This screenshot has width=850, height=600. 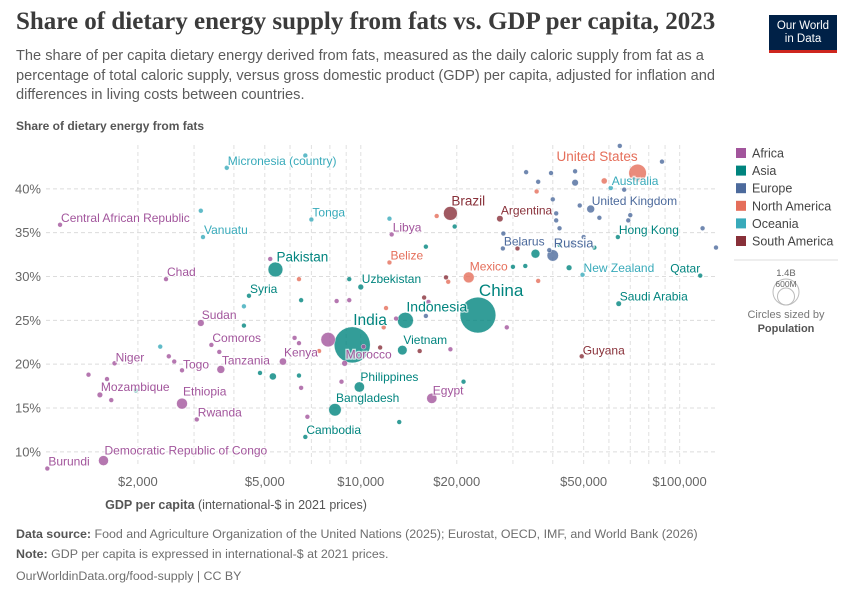 I want to click on point-label: Indonesia, so click(x=436, y=306).